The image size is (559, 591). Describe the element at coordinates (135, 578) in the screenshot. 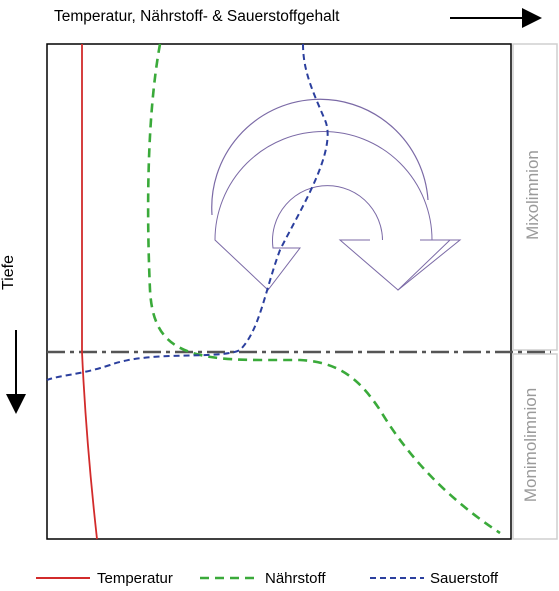

I see `legend-temperature-label: Temperatur` at that location.